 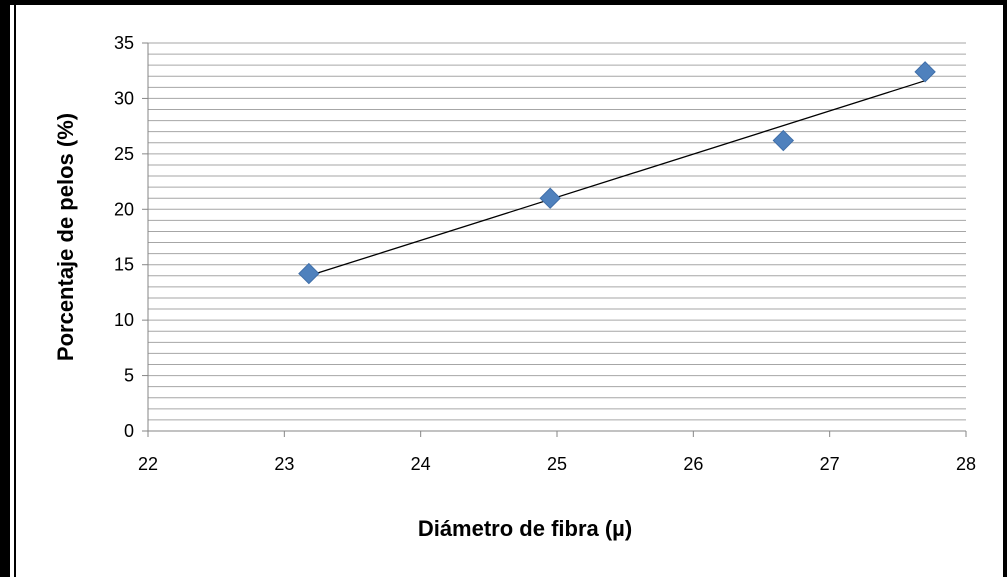 I want to click on x-tick-label: 24, so click(x=421, y=464).